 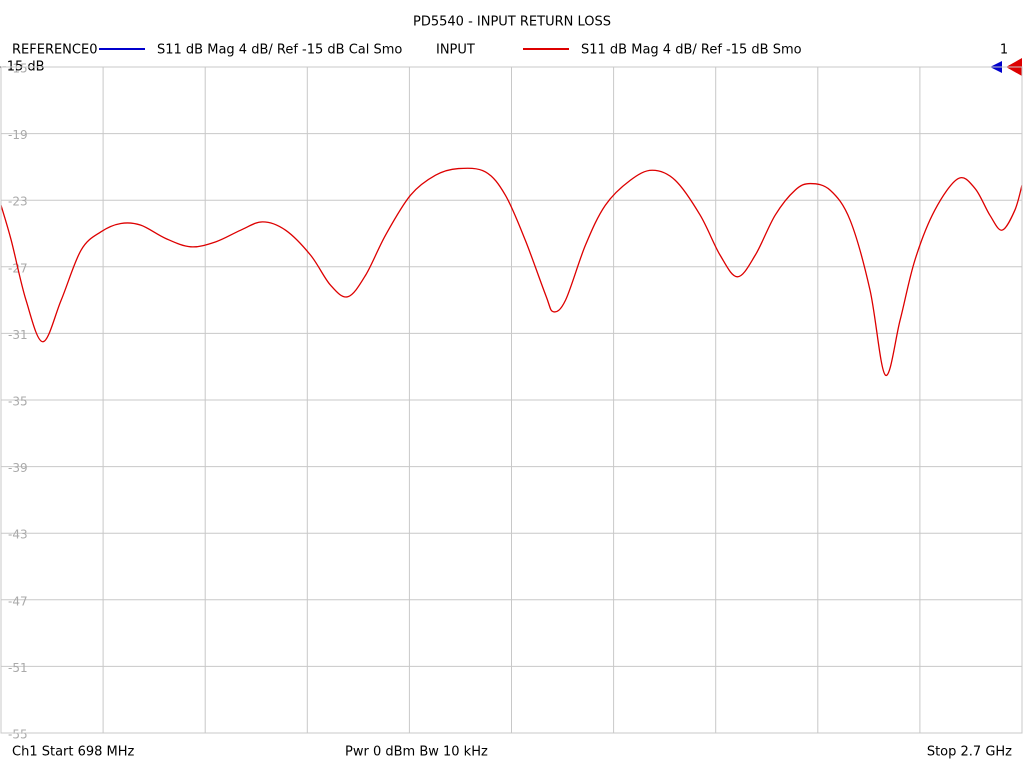 What do you see at coordinates (18, 335) in the screenshot?
I see `y-tick-label: -31` at bounding box center [18, 335].